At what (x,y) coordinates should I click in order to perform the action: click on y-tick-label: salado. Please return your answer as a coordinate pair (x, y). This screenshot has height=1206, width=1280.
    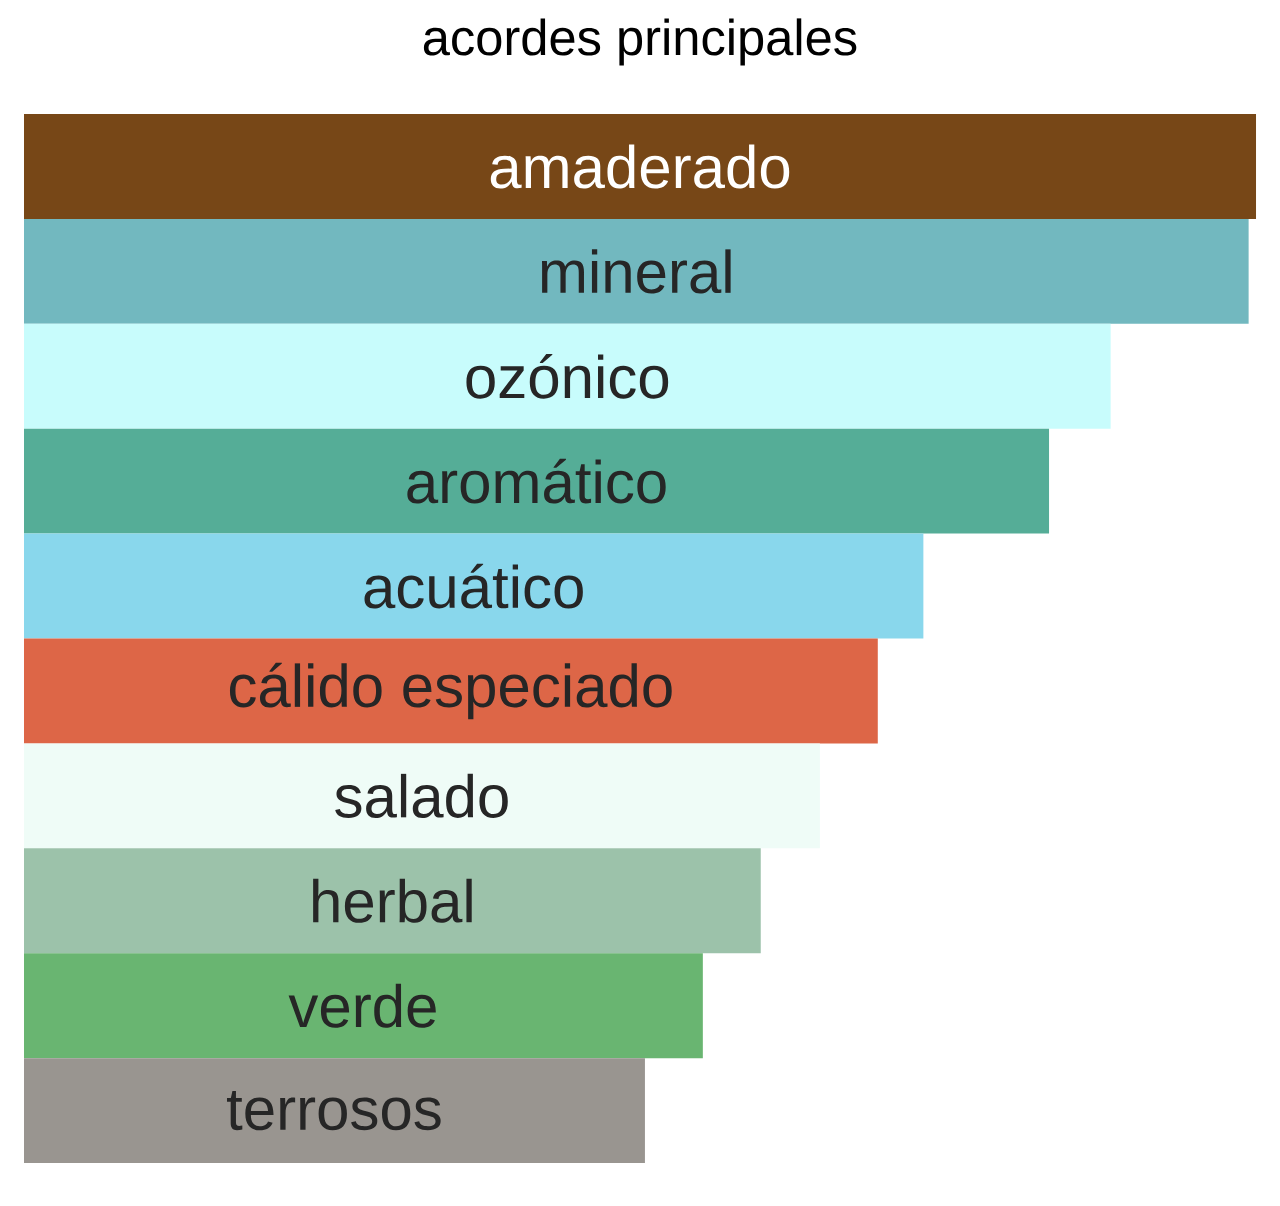
    Looking at the image, I should click on (421, 795).